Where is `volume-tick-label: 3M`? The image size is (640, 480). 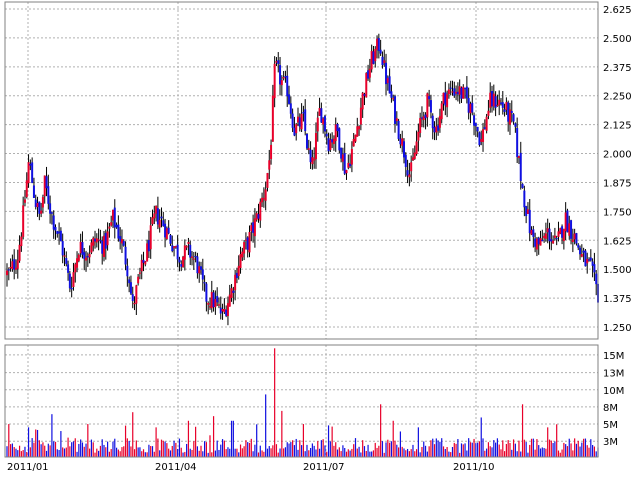
volume-tick-label: 3M is located at coordinates (610, 442).